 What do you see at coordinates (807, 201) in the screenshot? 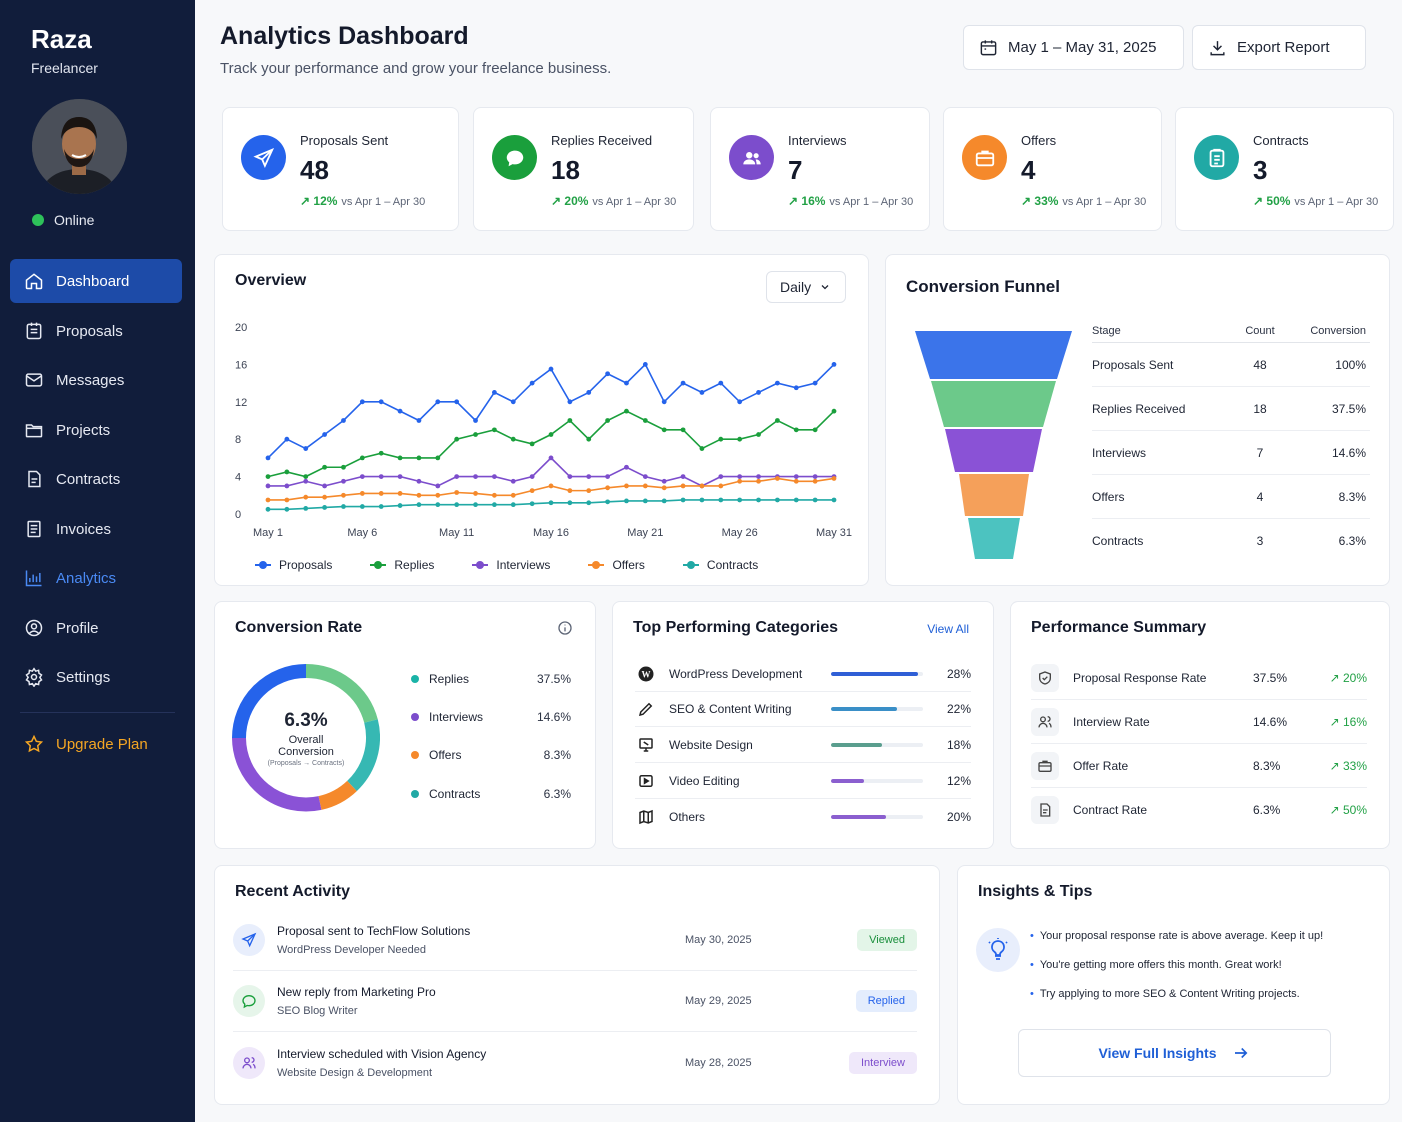
I see `kpi-change: ↗ 16%` at bounding box center [807, 201].